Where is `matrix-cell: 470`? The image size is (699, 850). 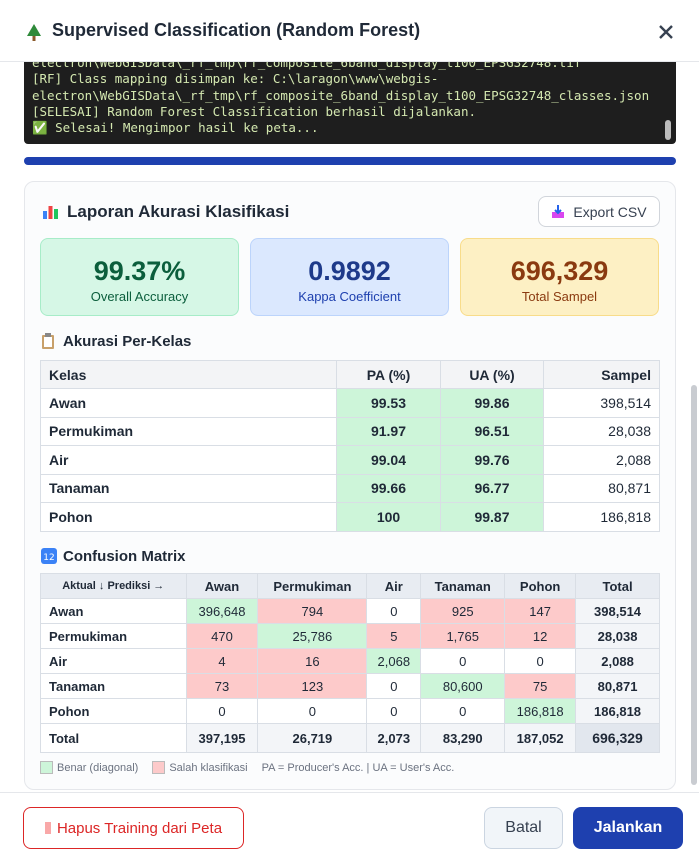 matrix-cell: 470 is located at coordinates (222, 636).